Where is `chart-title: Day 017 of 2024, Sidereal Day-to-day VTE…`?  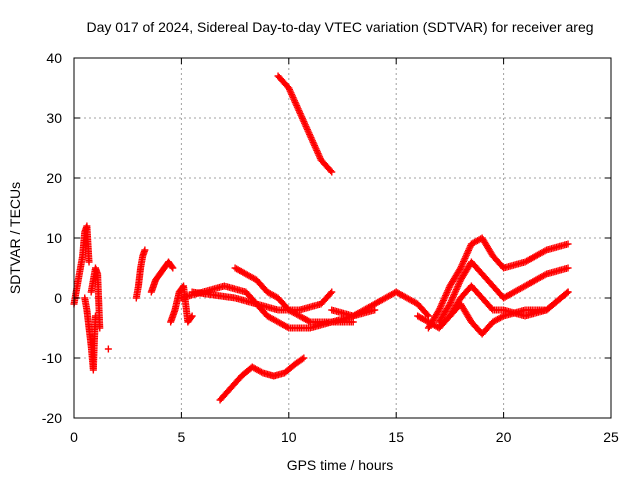
chart-title: Day 017 of 2024, Sidereal Day-to-day VTE… is located at coordinates (339, 27).